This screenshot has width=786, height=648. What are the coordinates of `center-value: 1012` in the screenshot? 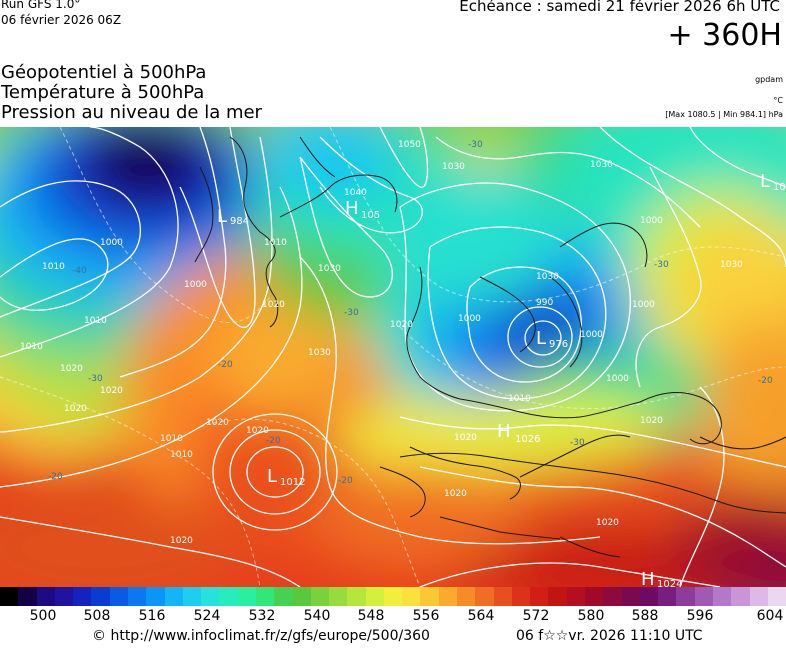 It's located at (292, 482).